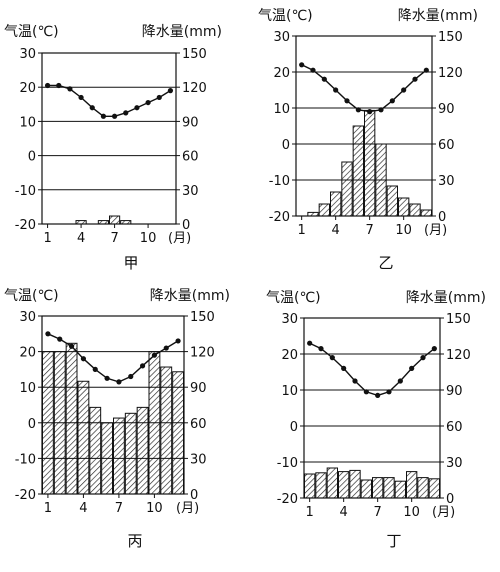  What do you see at coordinates (287, 499) in the screenshot?
I see `temperature-tick-label: -20` at bounding box center [287, 499].